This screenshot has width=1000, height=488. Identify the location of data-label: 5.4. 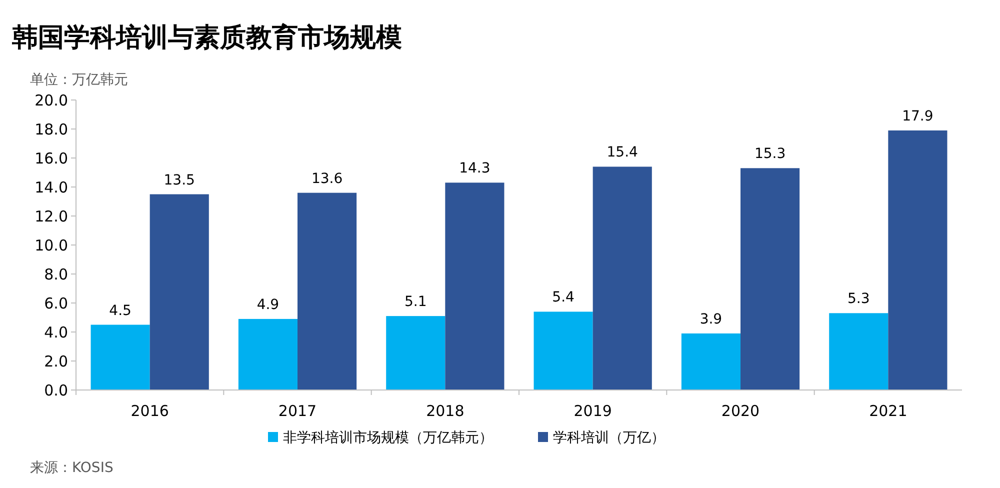
(563, 298).